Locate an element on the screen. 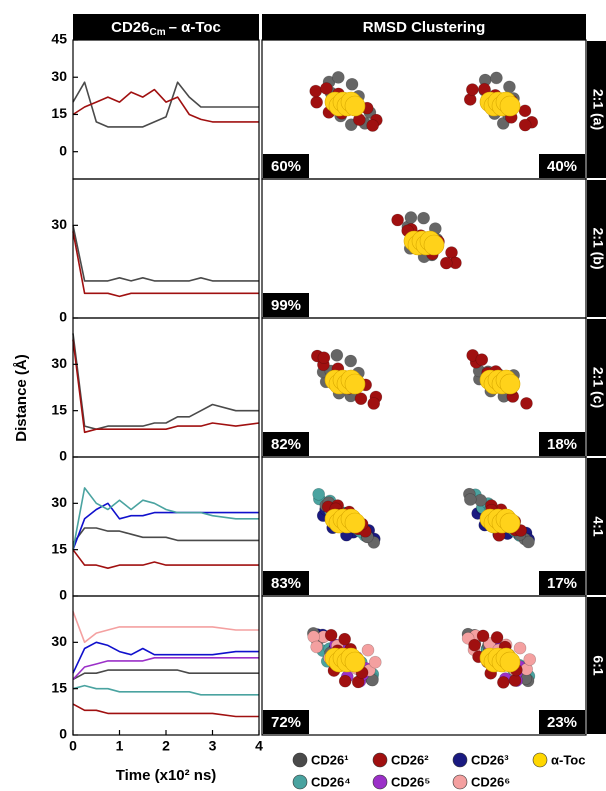  percent-label: 83% is located at coordinates (286, 583).